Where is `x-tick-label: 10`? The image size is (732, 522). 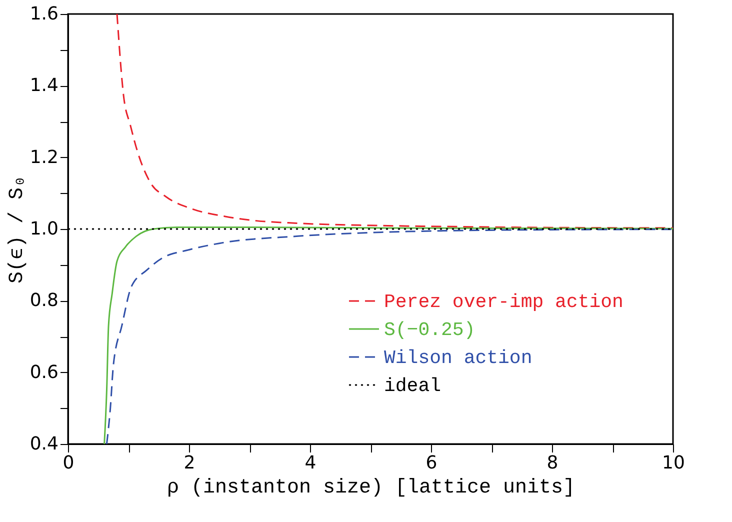
x-tick-label: 10 is located at coordinates (673, 463).